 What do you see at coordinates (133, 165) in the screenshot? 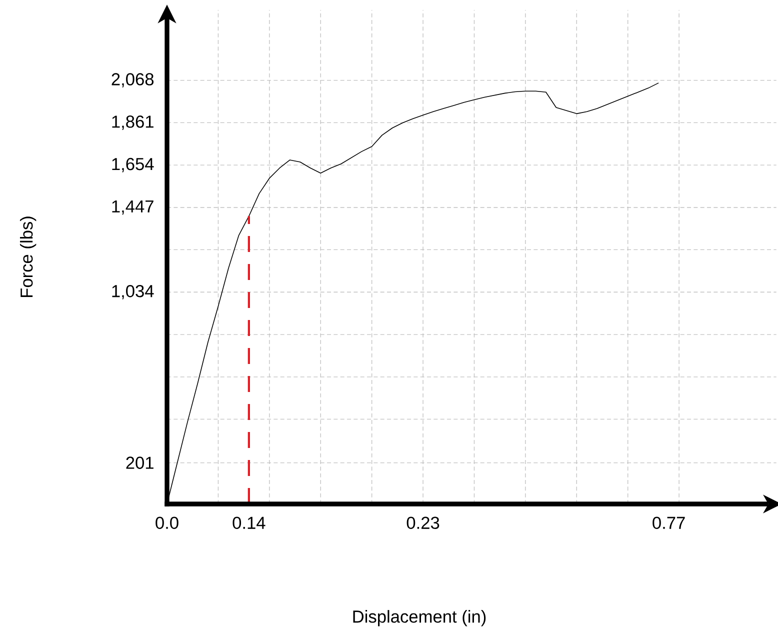
I see `y-tick-label: 1,654` at bounding box center [133, 165].